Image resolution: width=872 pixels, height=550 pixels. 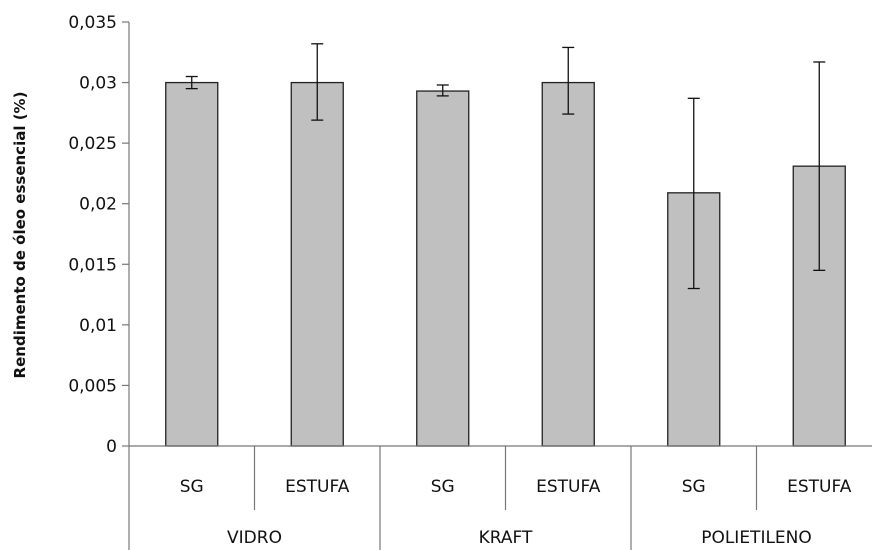 What do you see at coordinates (92, 386) in the screenshot?
I see `y-tick-label: 0,005` at bounding box center [92, 386].